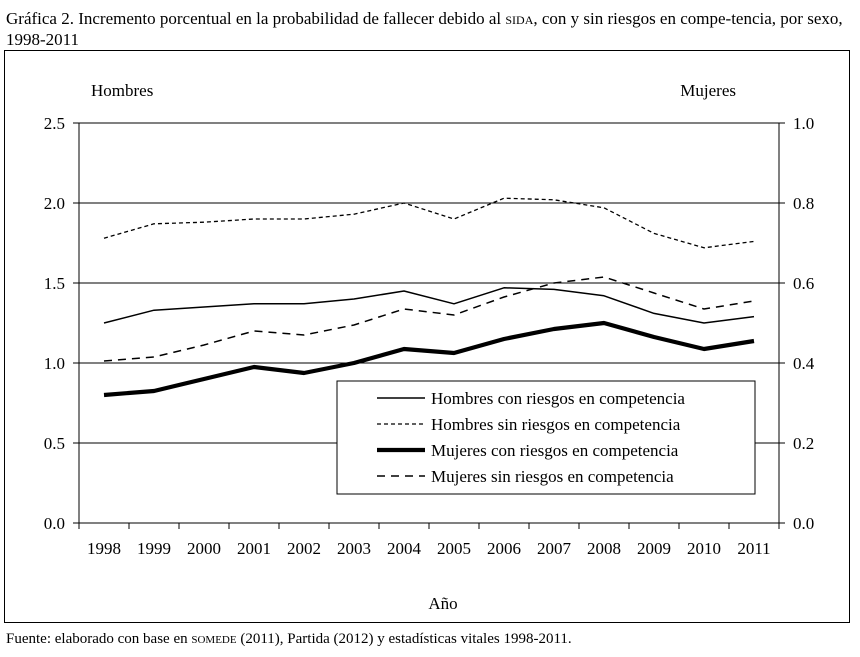 This screenshot has width=860, height=657. Describe the element at coordinates (442, 603) in the screenshot. I see `x-axis-title: Año` at that location.